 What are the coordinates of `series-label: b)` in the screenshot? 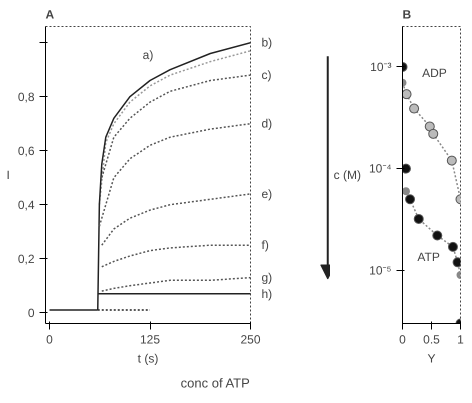 It's located at (267, 43).